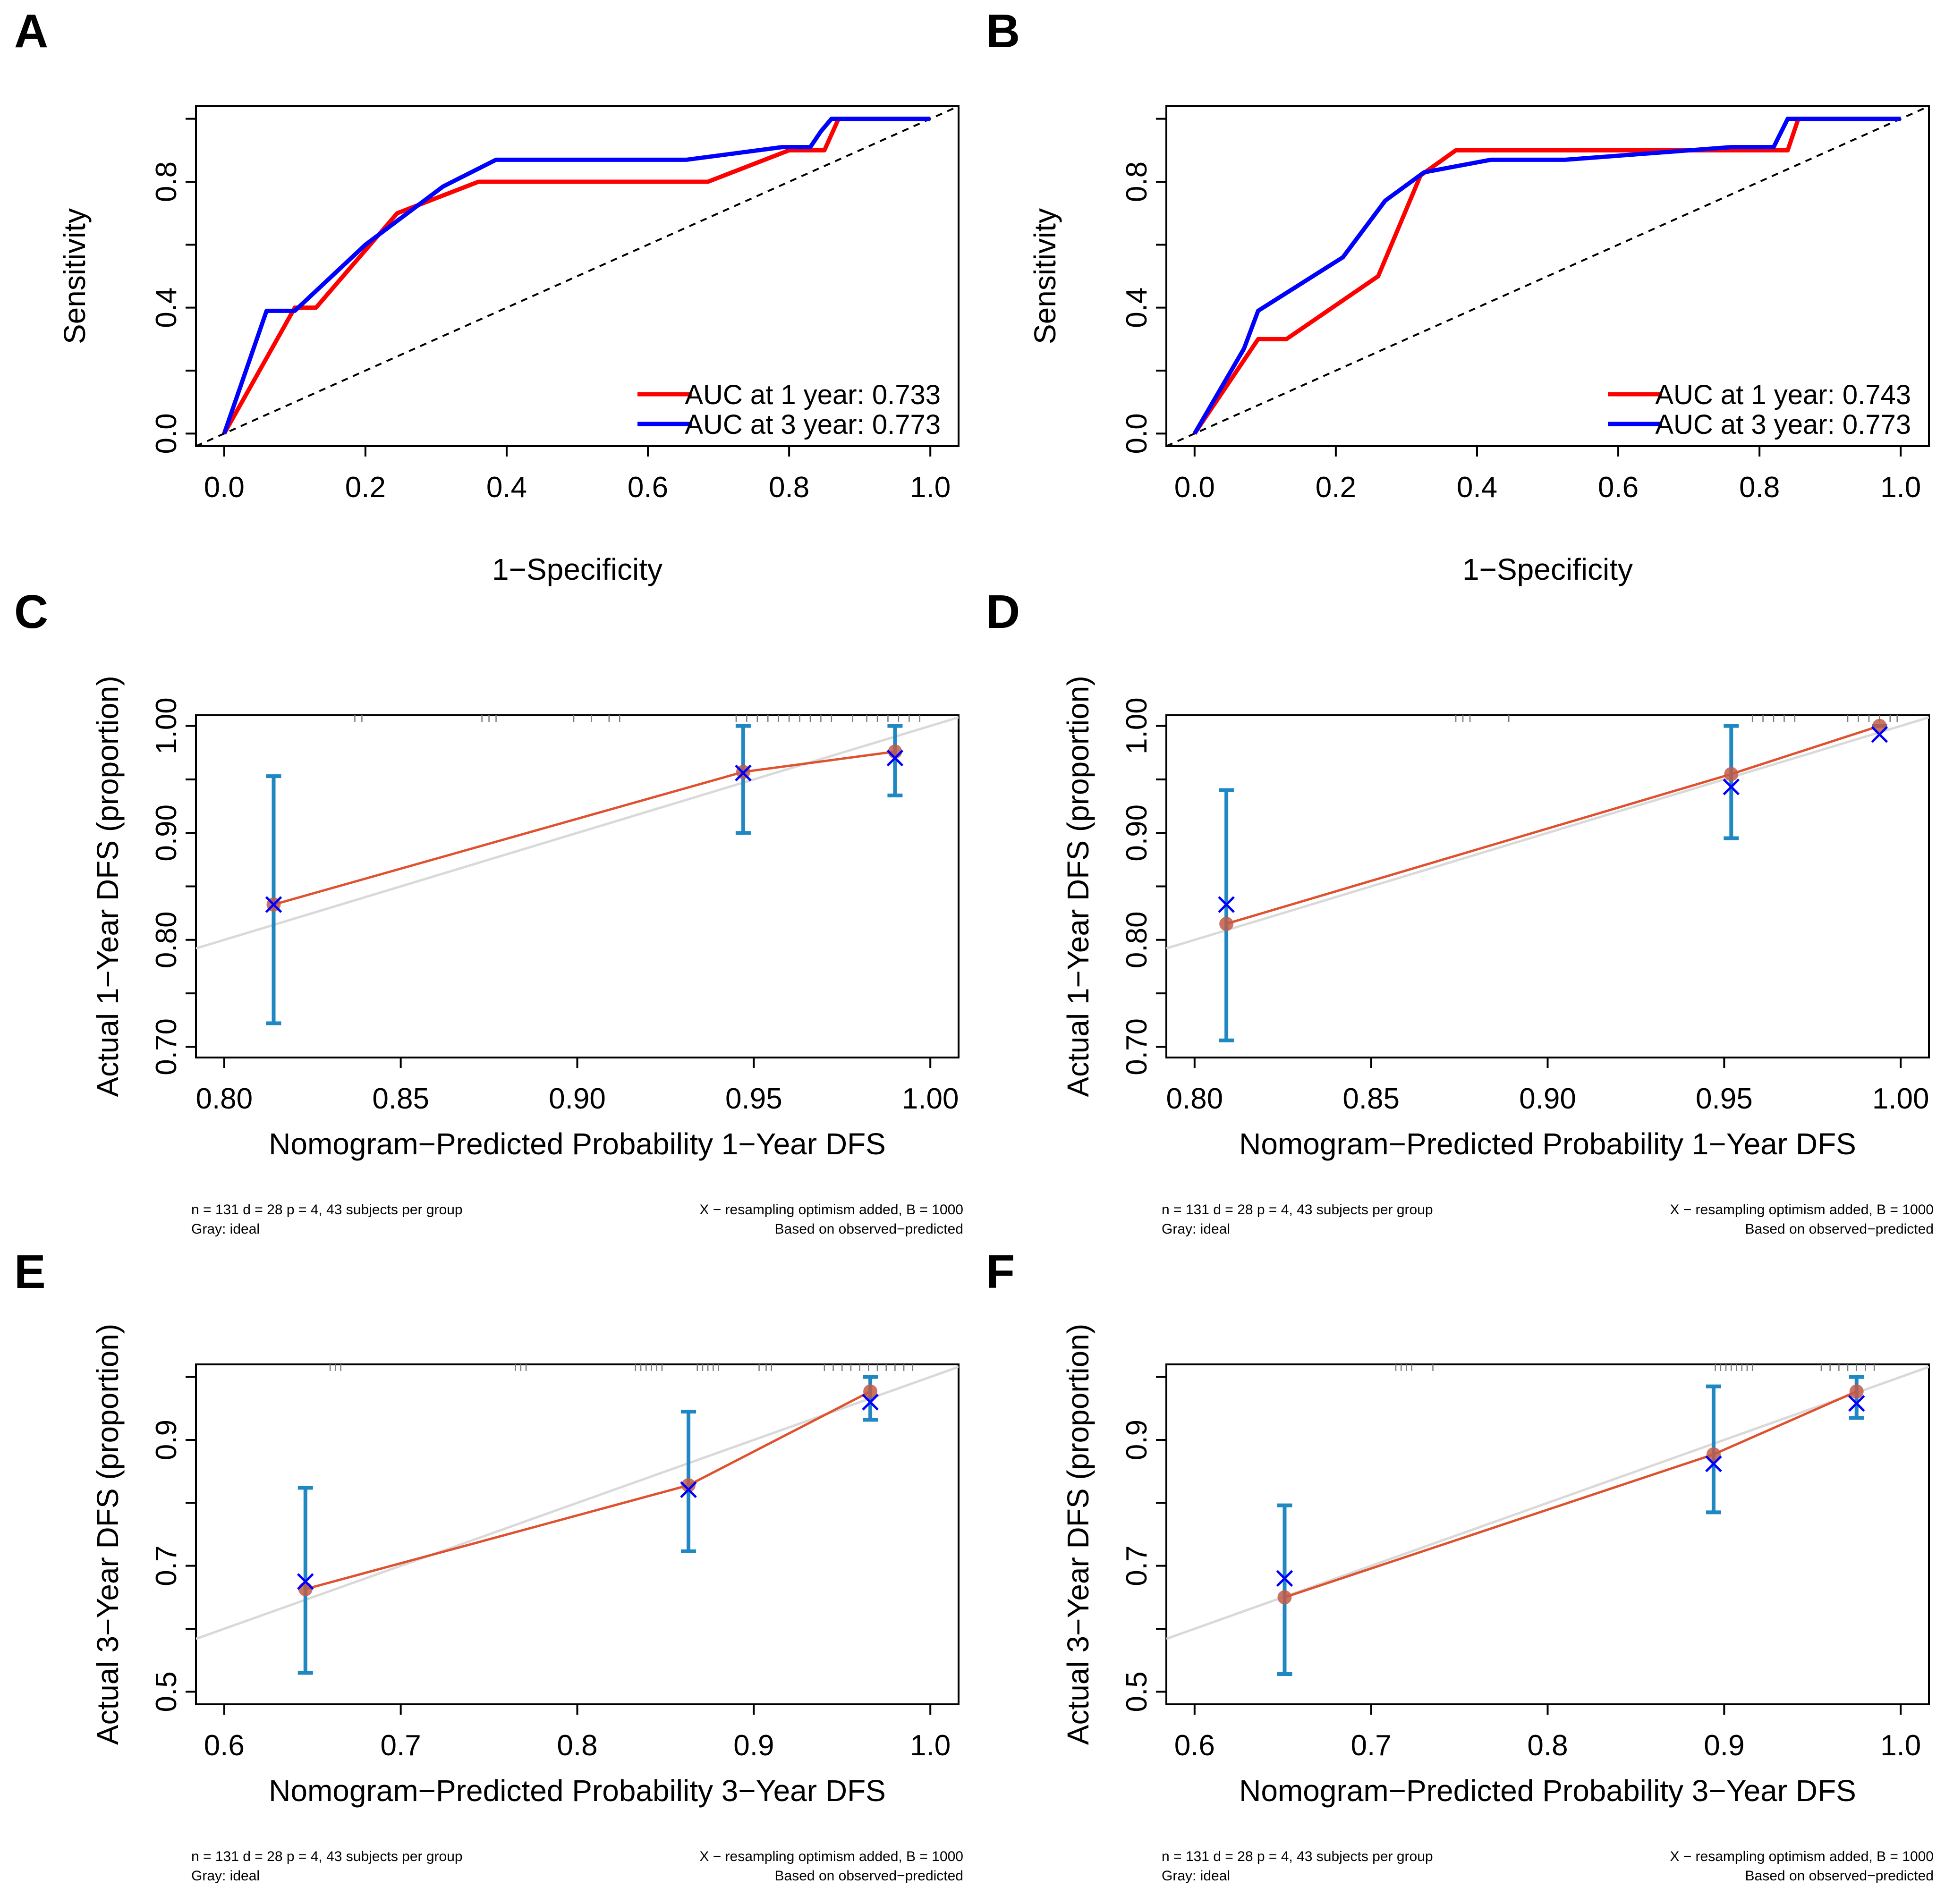 The width and height of the screenshot is (1945, 1904). What do you see at coordinates (1137, 308) in the screenshot?
I see `y-tick-label: 0.4` at bounding box center [1137, 308].